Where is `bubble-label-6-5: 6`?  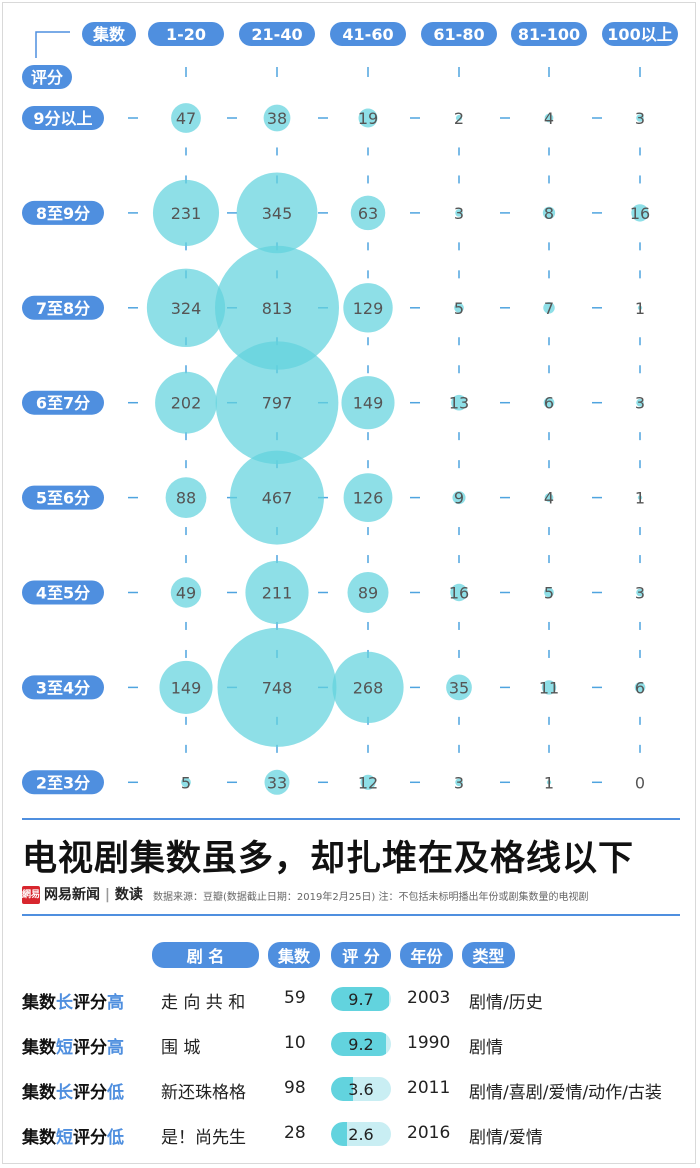
bubble-label-6-5: 6 is located at coordinates (640, 687).